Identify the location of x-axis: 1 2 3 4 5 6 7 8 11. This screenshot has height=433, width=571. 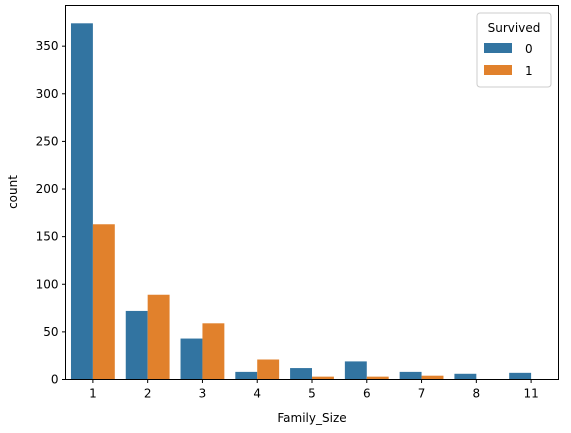
(314, 390).